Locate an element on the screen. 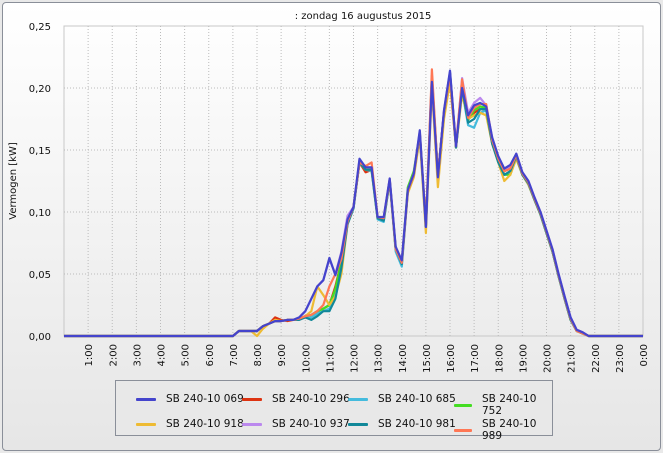  legend-item: SB 240-10 918 is located at coordinates (190, 424).